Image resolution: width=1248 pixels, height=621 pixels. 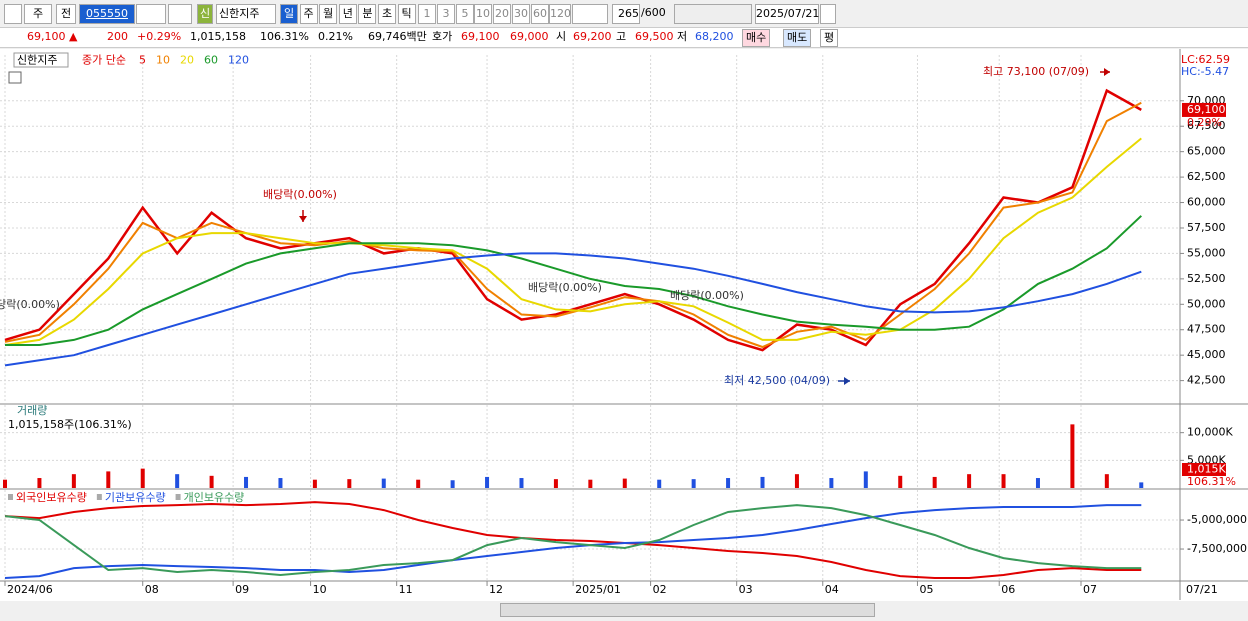 What do you see at coordinates (1008, 589) in the screenshot?
I see `x-tick-label: 06` at bounding box center [1008, 589].